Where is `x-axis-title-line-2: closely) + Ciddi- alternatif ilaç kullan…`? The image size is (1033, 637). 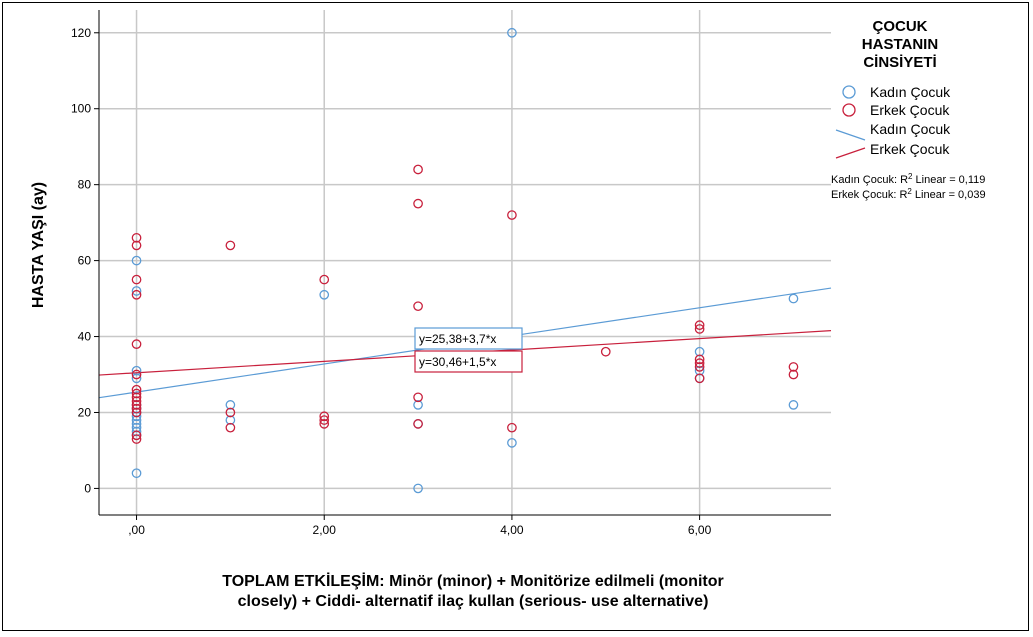
x-axis-title-line-2: closely) + Ciddi- alternatif ilaç kullan… is located at coordinates (473, 601).